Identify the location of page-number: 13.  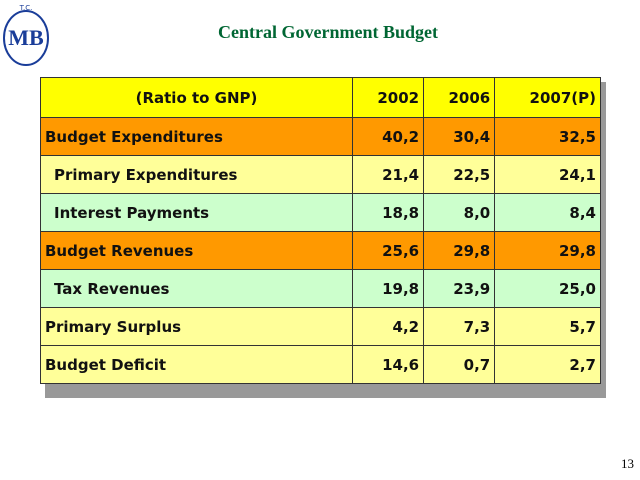
(627, 463).